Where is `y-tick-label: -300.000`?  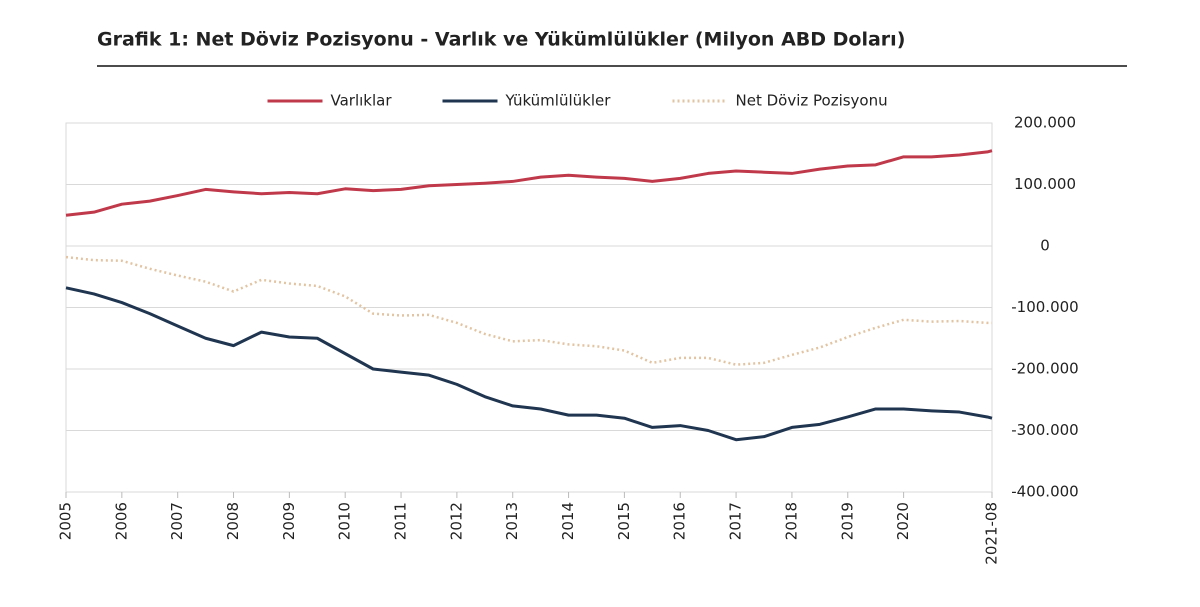
y-tick-label: -300.000 is located at coordinates (1044, 430).